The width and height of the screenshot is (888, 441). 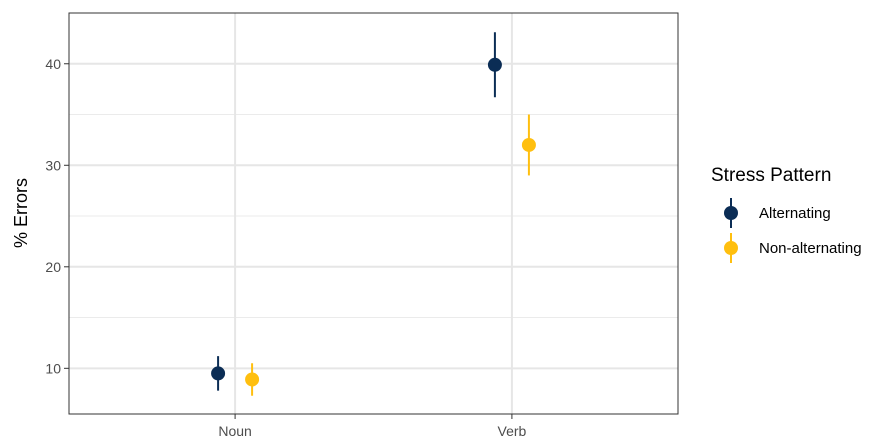 I want to click on y-tick-label: 30, so click(x=53, y=165).